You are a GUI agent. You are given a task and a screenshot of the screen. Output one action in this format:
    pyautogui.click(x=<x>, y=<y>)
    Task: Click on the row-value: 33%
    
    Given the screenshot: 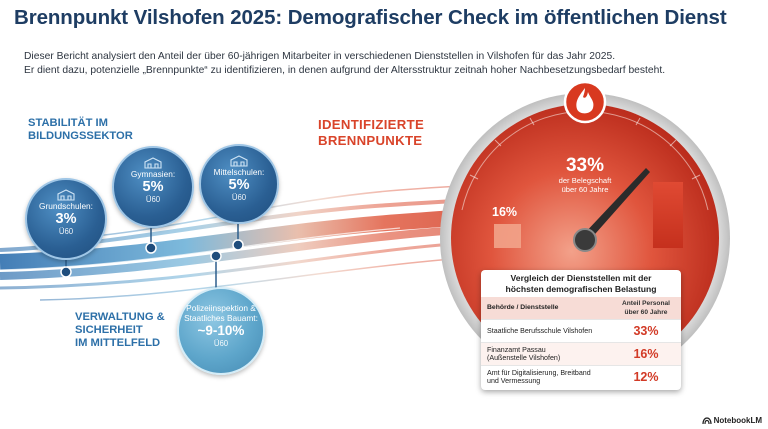 What is the action you would take?
    pyautogui.click(x=646, y=330)
    